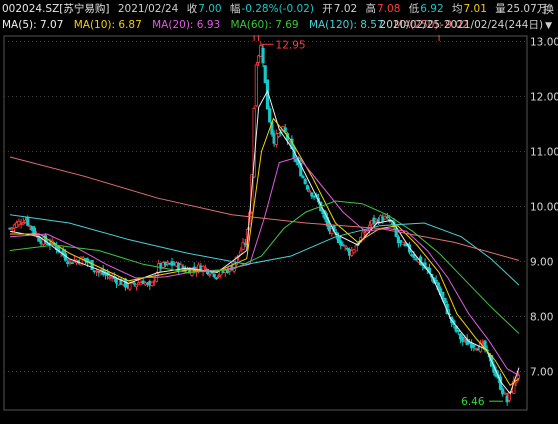 This screenshot has width=558, height=424. I want to click on date-range-selector: 2020/02/25-2021/02/24(244日) ▼, so click(466, 26).